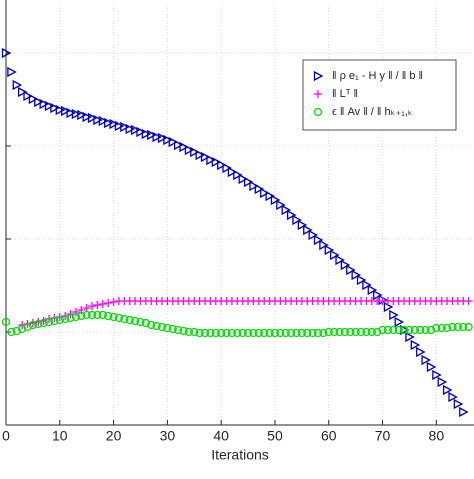  What do you see at coordinates (383, 436) in the screenshot?
I see `x-tick-label: 70` at bounding box center [383, 436].